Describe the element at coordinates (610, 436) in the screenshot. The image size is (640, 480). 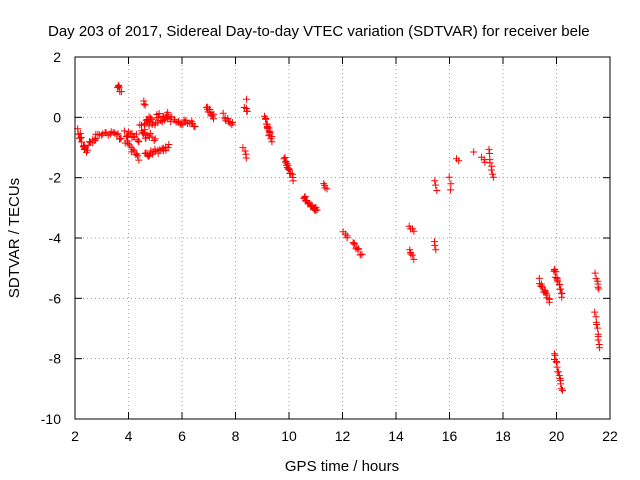
I see `x-tick-label: 22` at that location.